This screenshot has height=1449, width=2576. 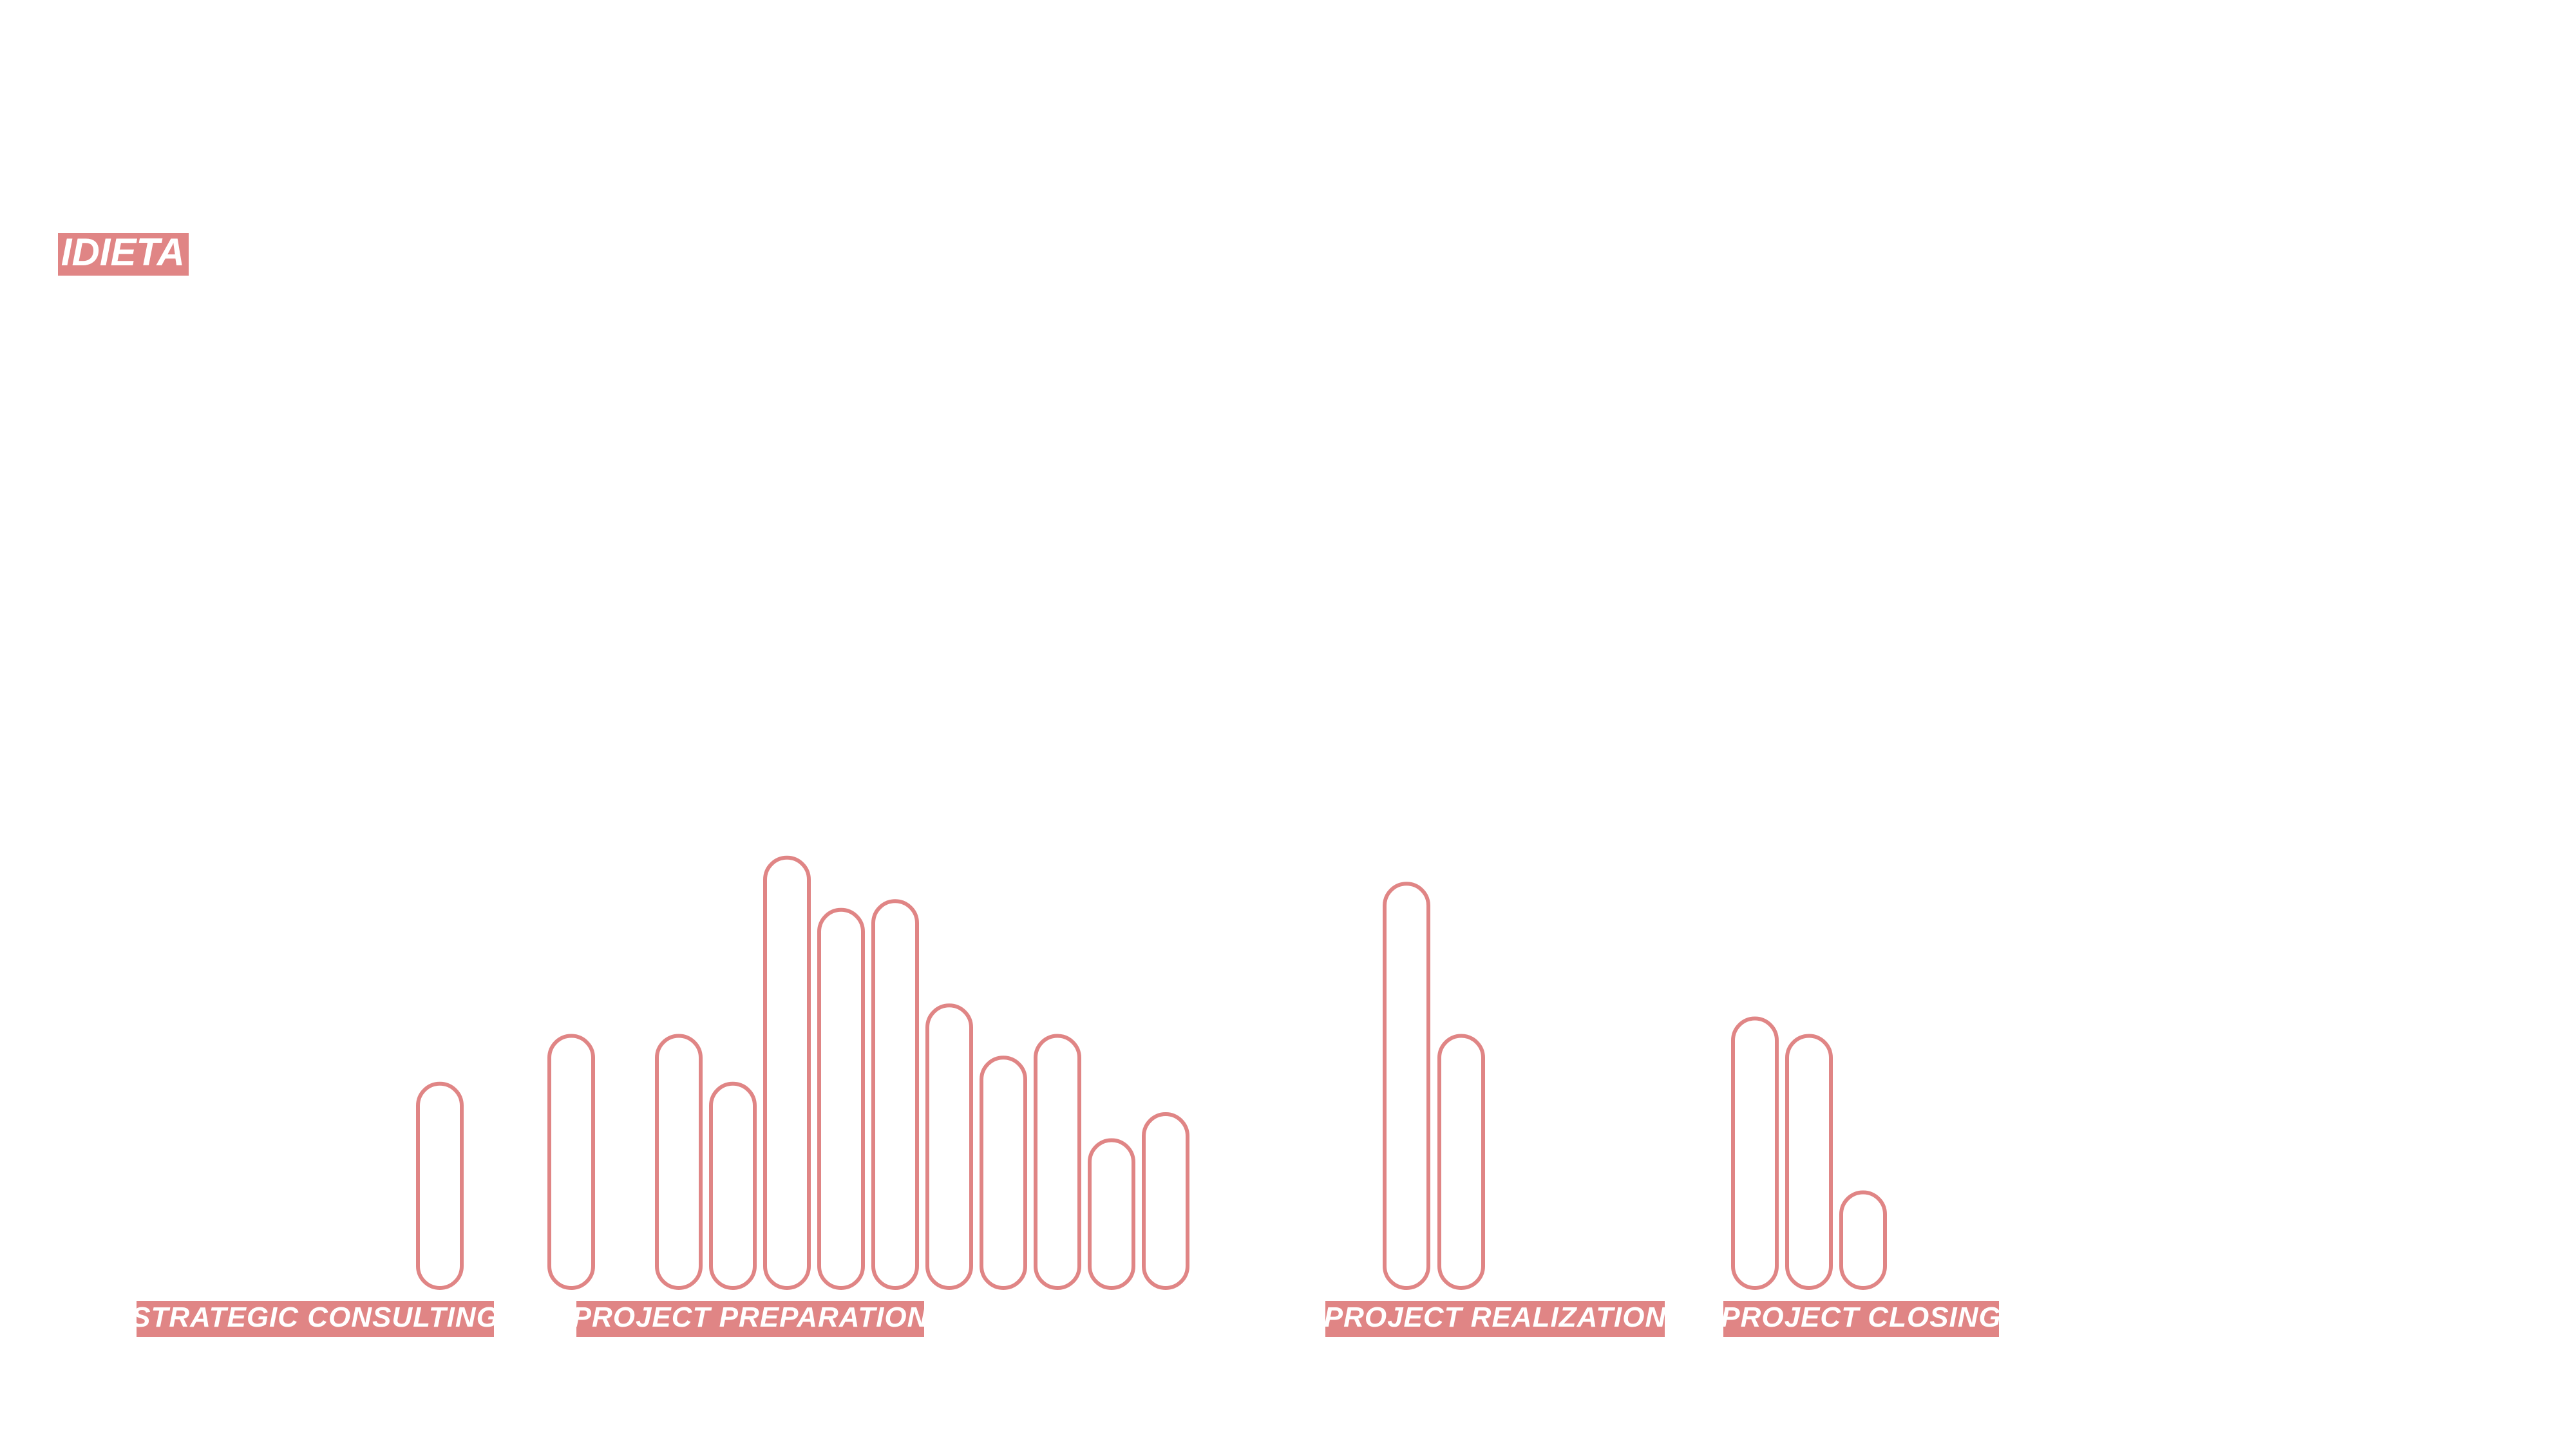 I want to click on phase-label-text: PROJECT CLOSING, so click(x=1861, y=1318).